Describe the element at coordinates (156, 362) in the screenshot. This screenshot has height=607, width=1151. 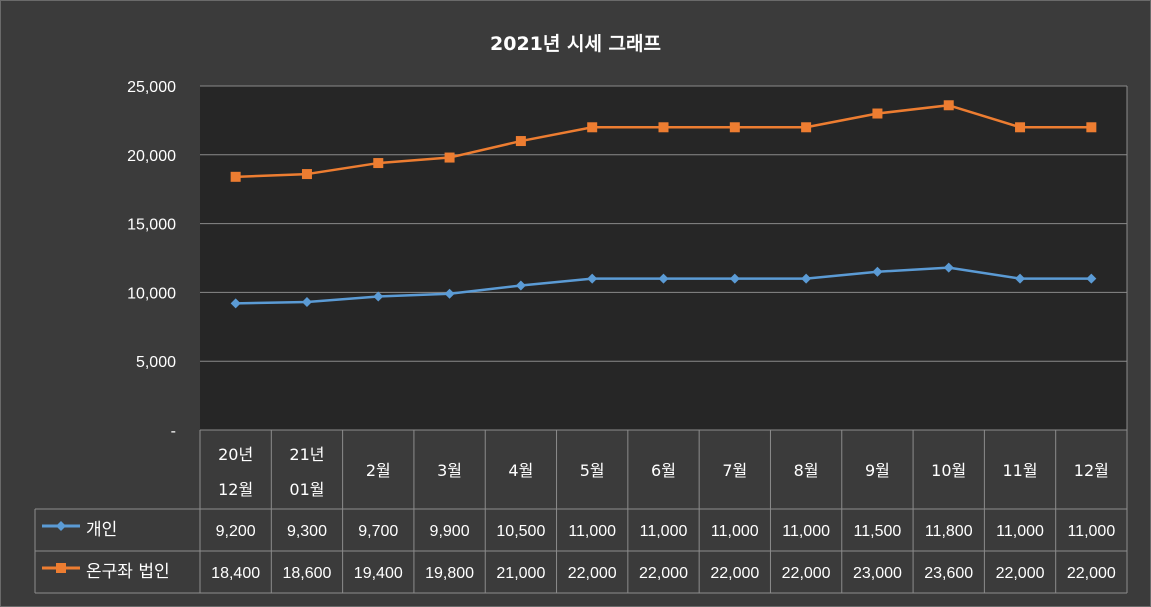
I see `y-tick-label: 5,000` at that location.